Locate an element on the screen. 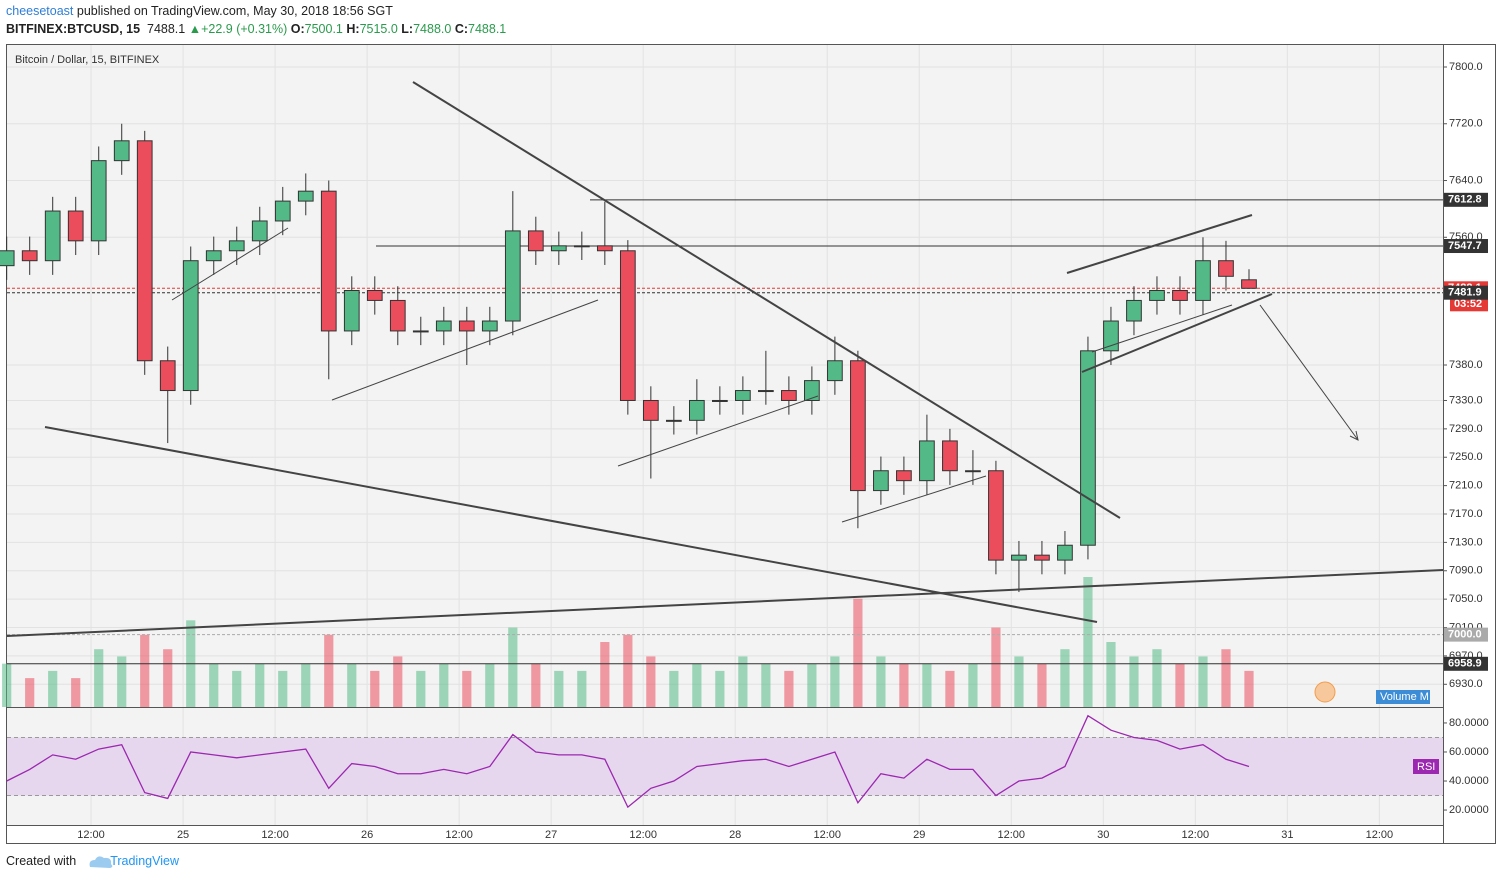 Image resolution: width=1500 pixels, height=880 pixels. price-label: 7547.7 is located at coordinates (1465, 246).